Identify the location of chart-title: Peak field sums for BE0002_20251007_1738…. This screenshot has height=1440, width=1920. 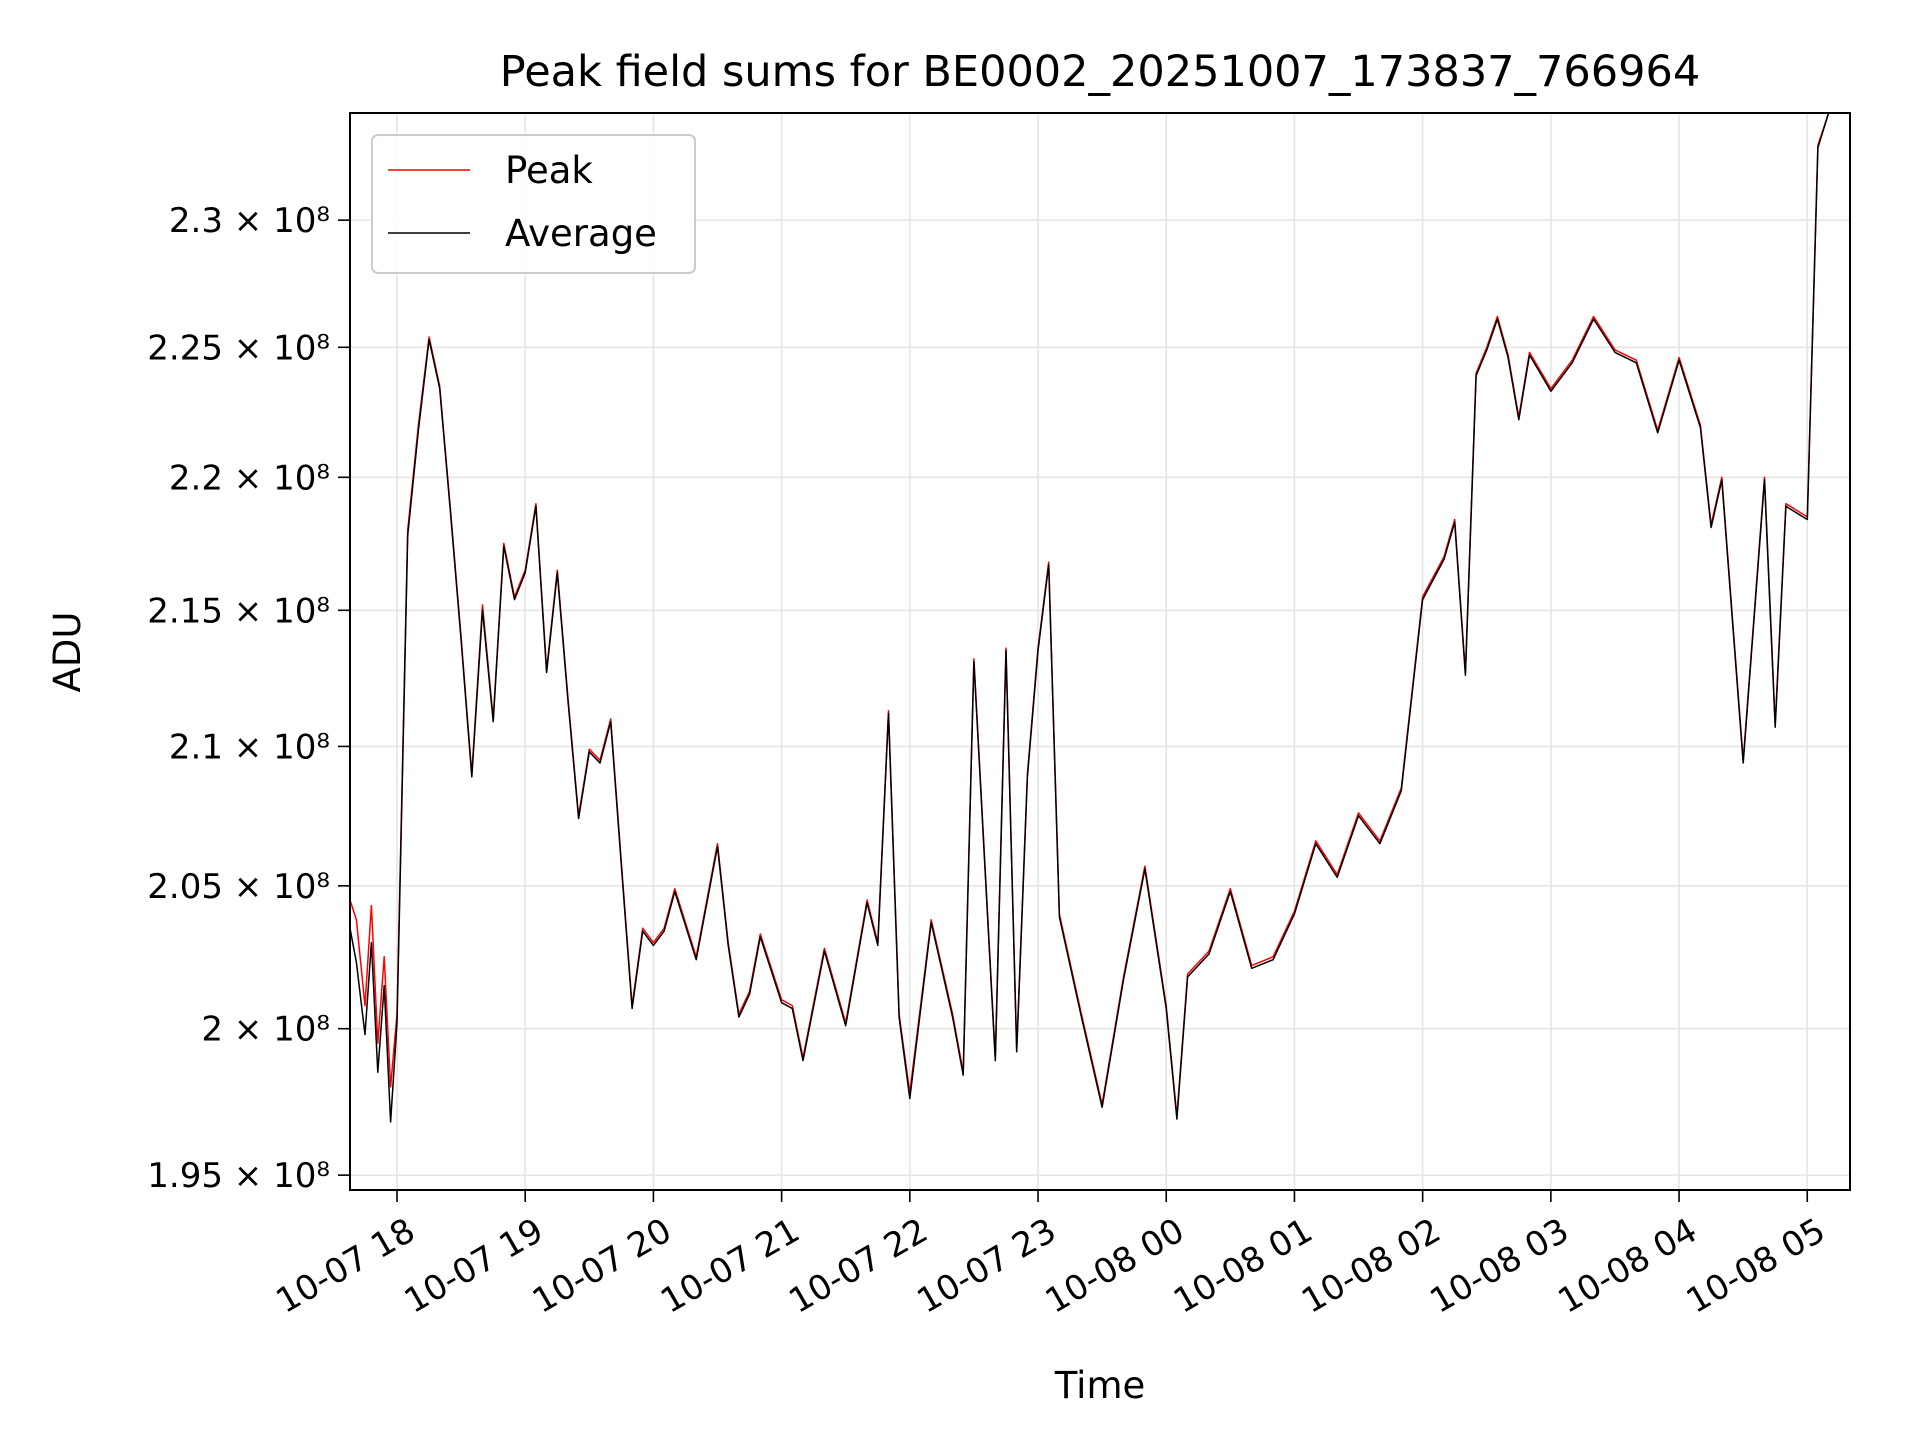
(1100, 72).